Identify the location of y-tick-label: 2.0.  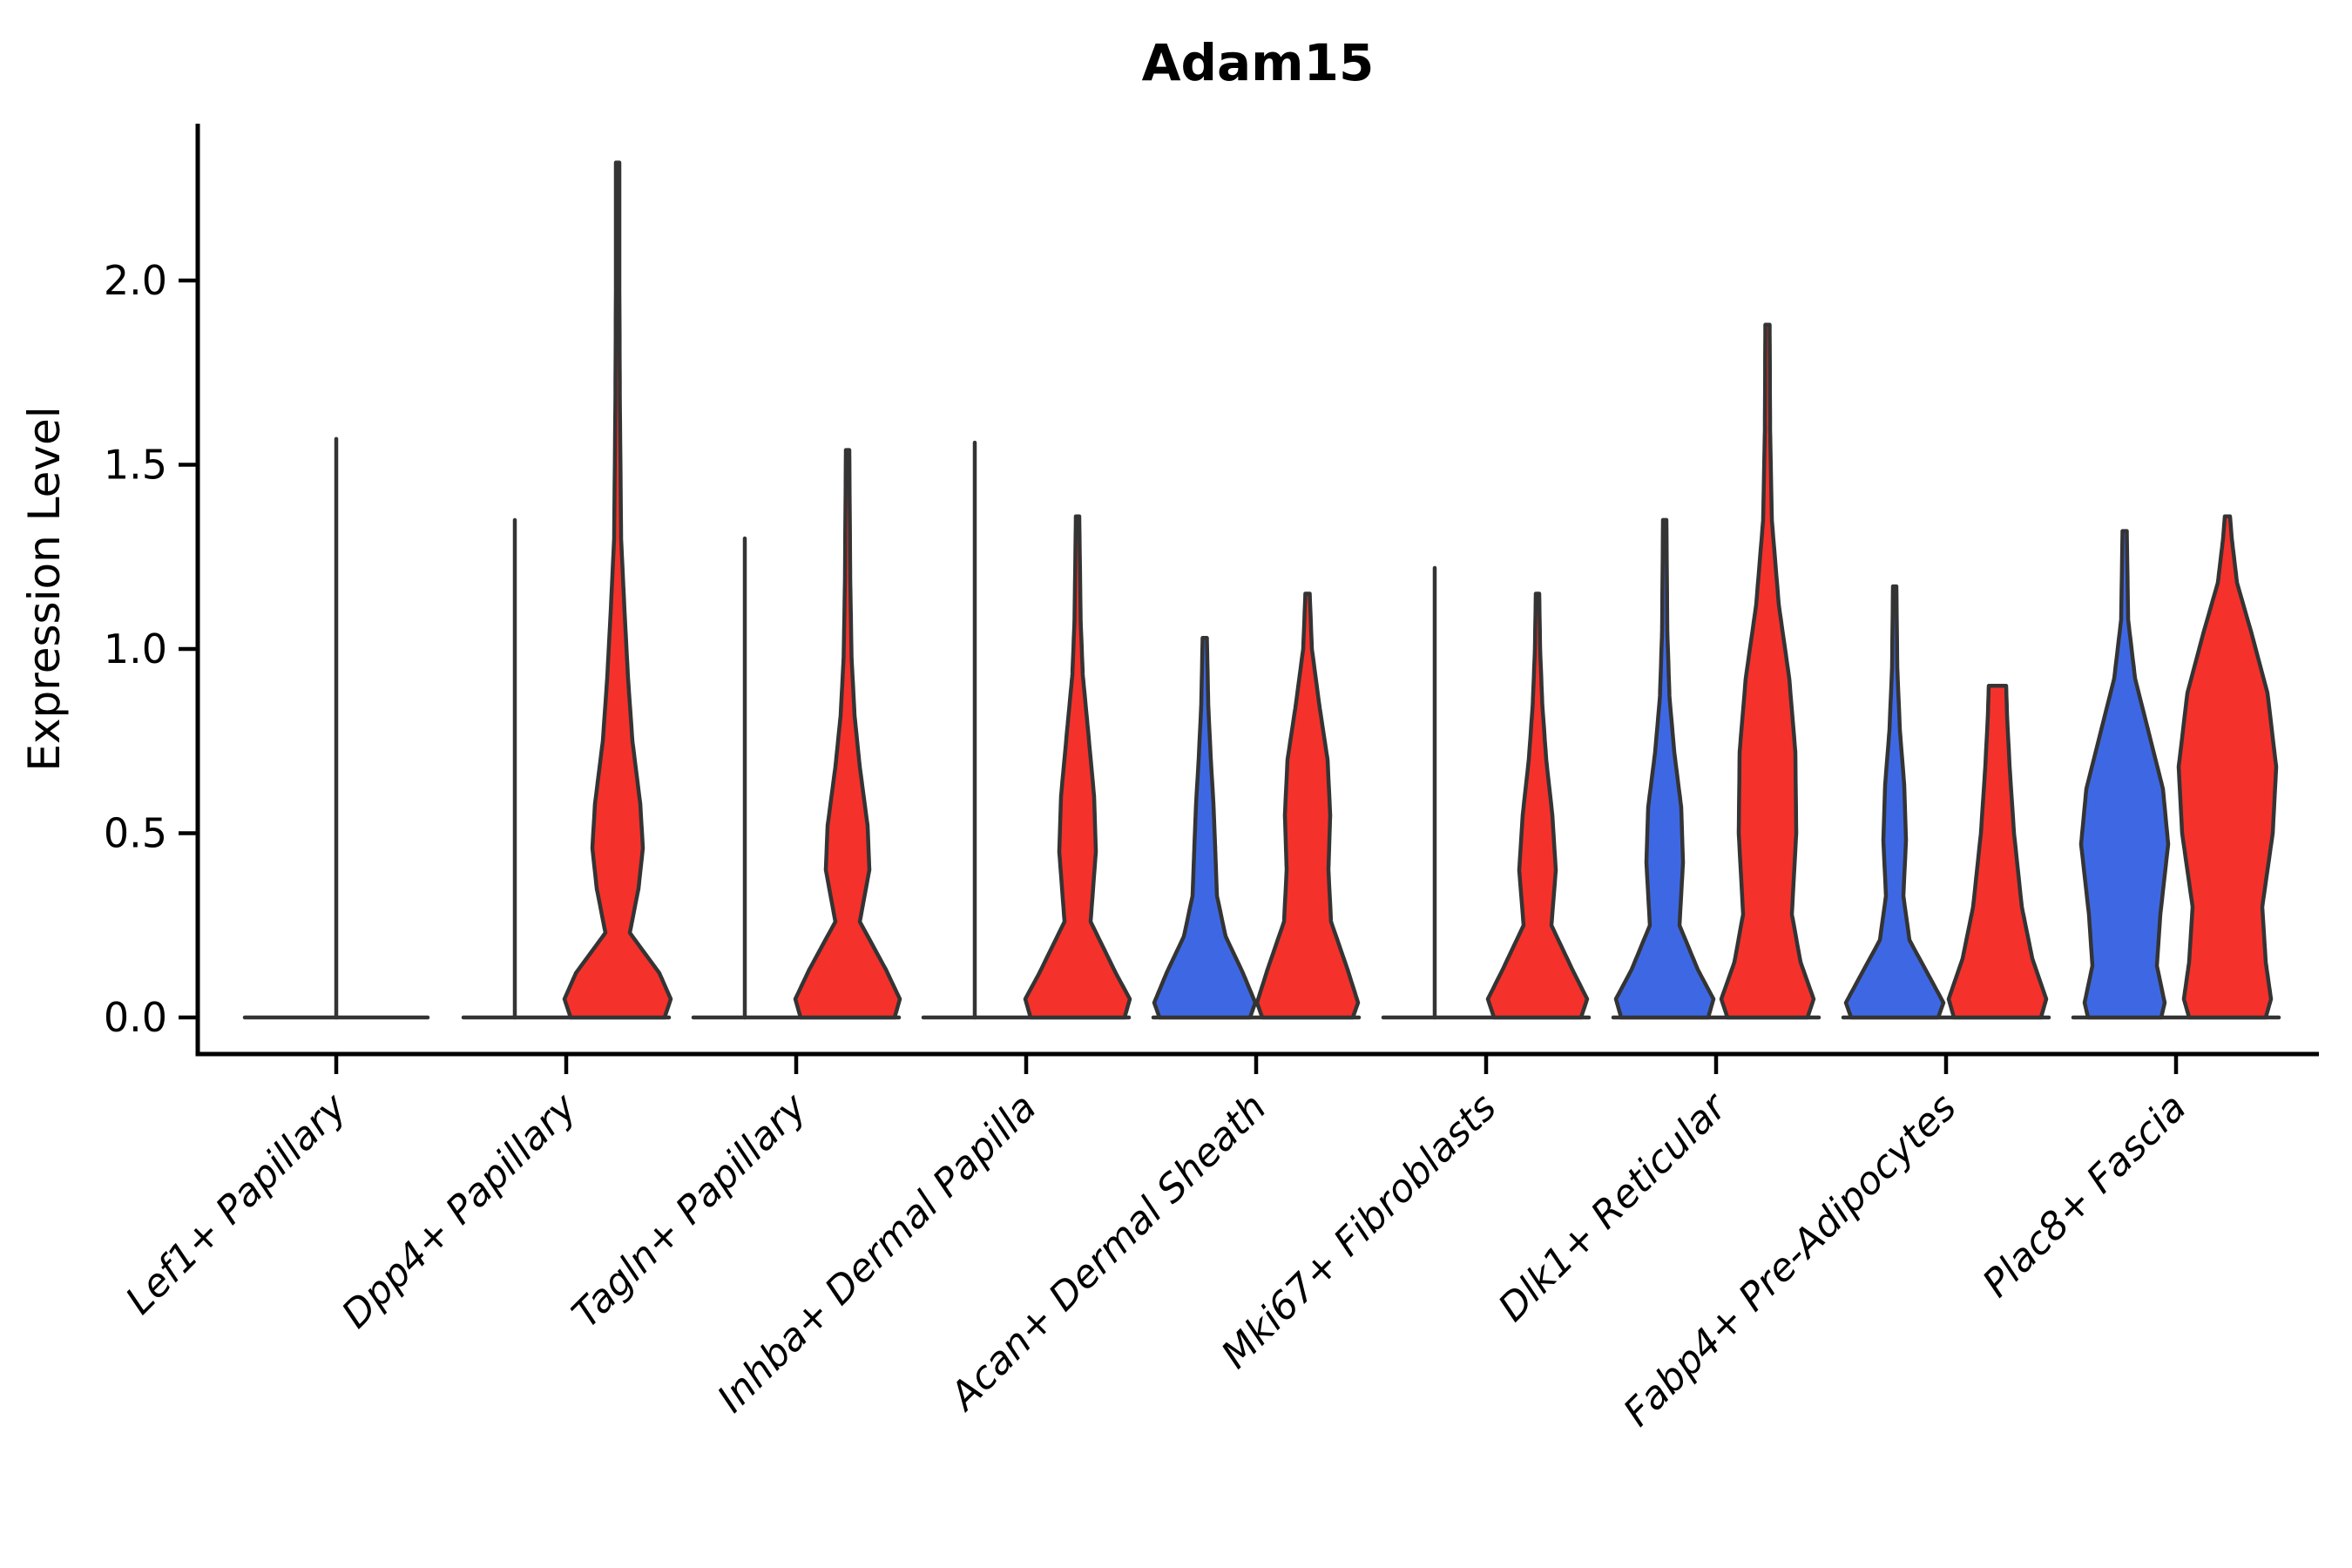
(135, 280).